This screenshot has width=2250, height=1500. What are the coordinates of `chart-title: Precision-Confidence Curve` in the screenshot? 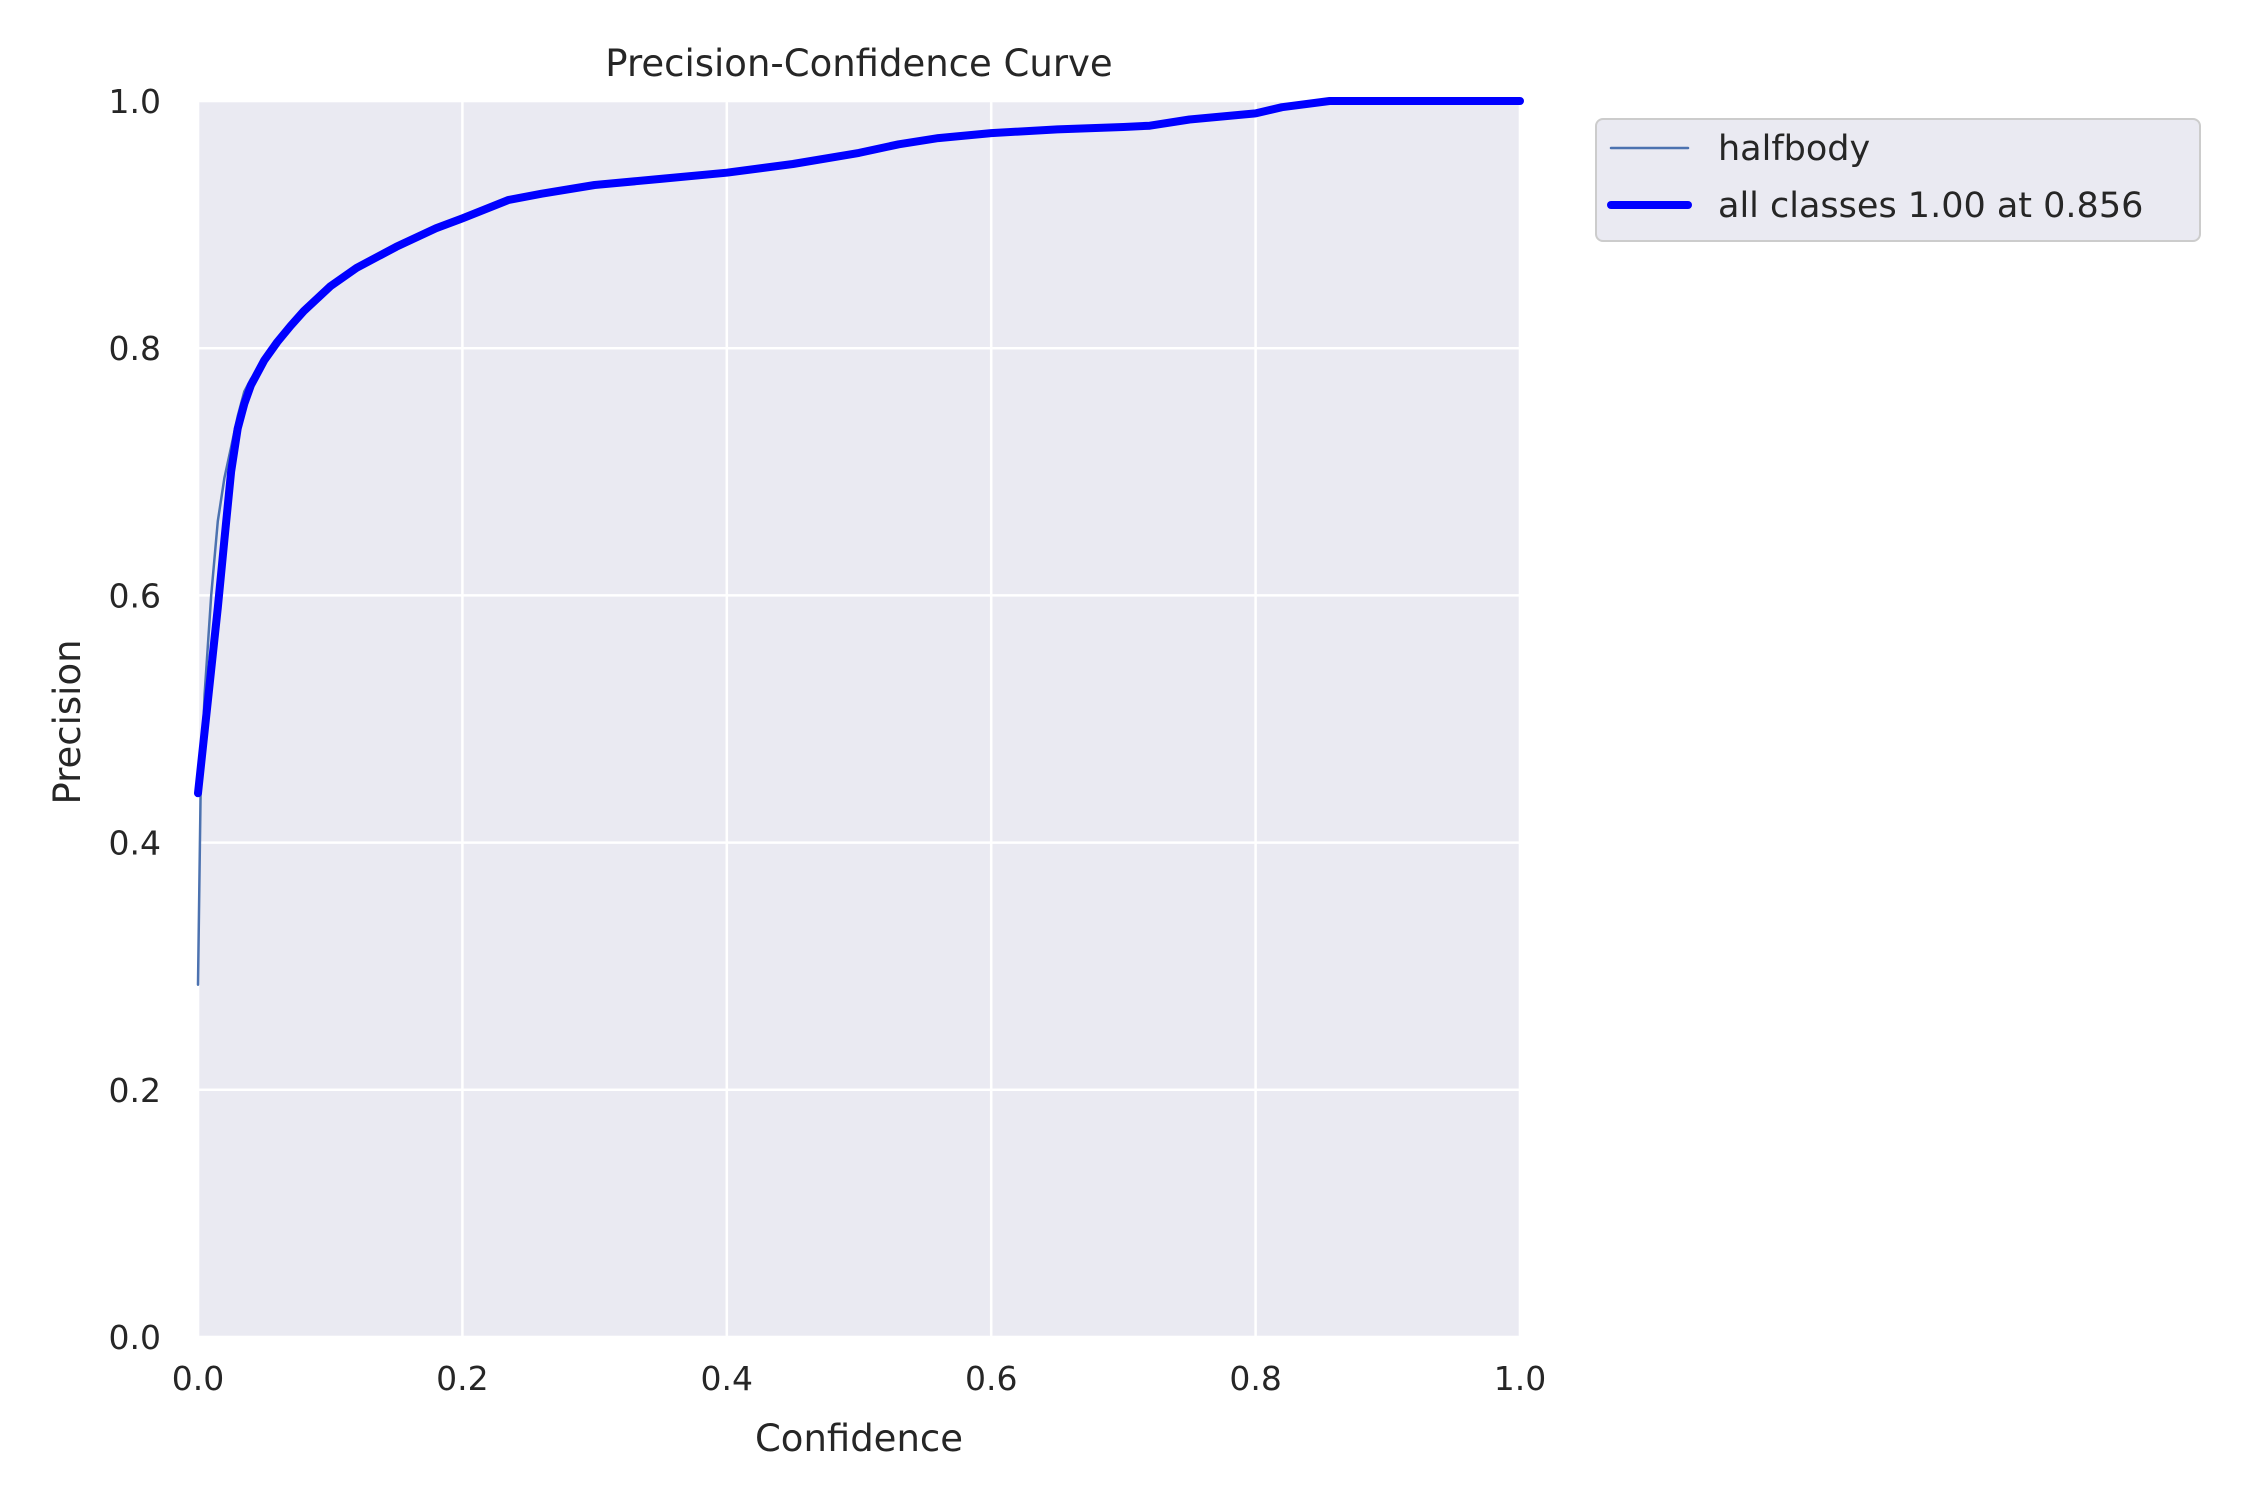 It's located at (858, 63).